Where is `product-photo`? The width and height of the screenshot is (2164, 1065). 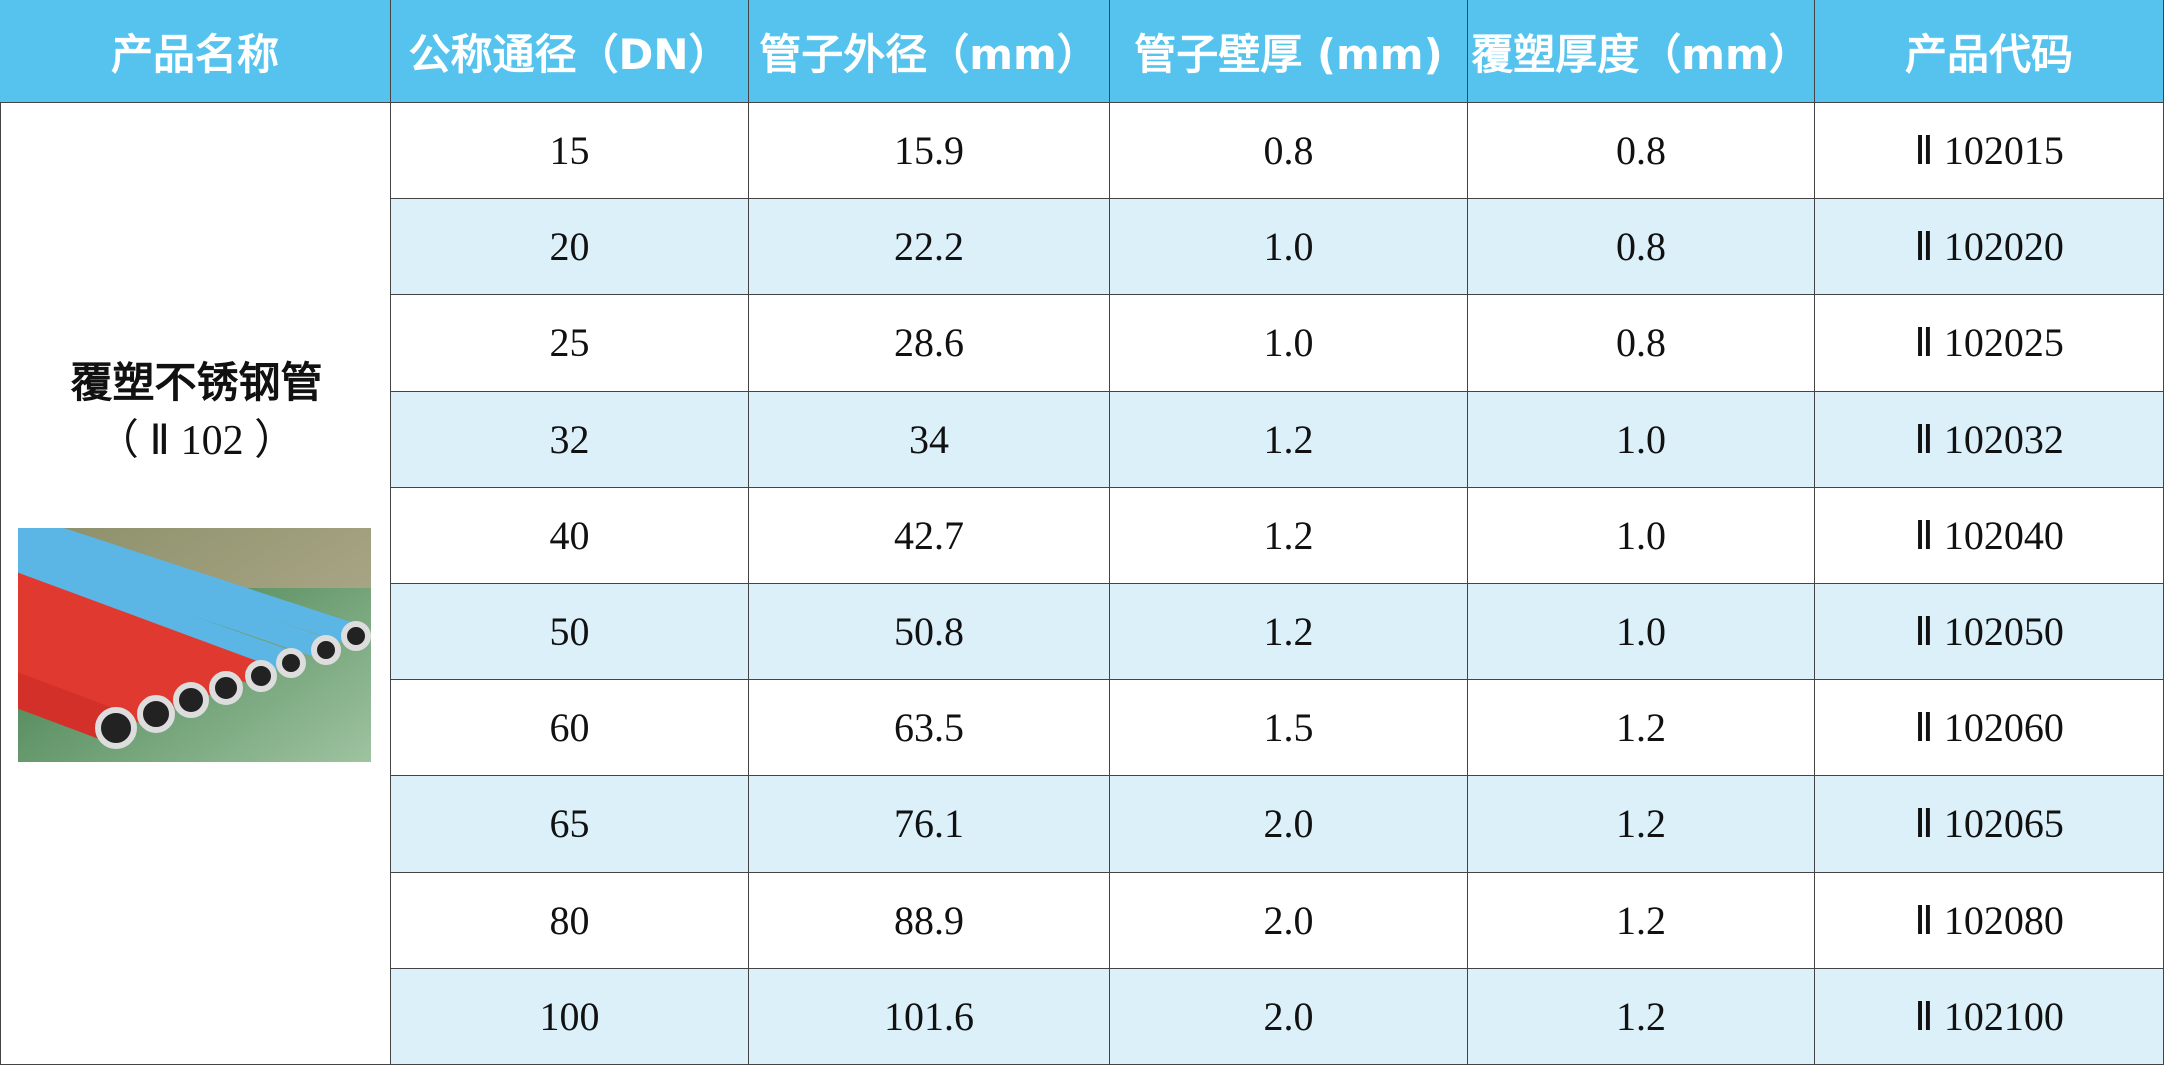 product-photo is located at coordinates (194, 645).